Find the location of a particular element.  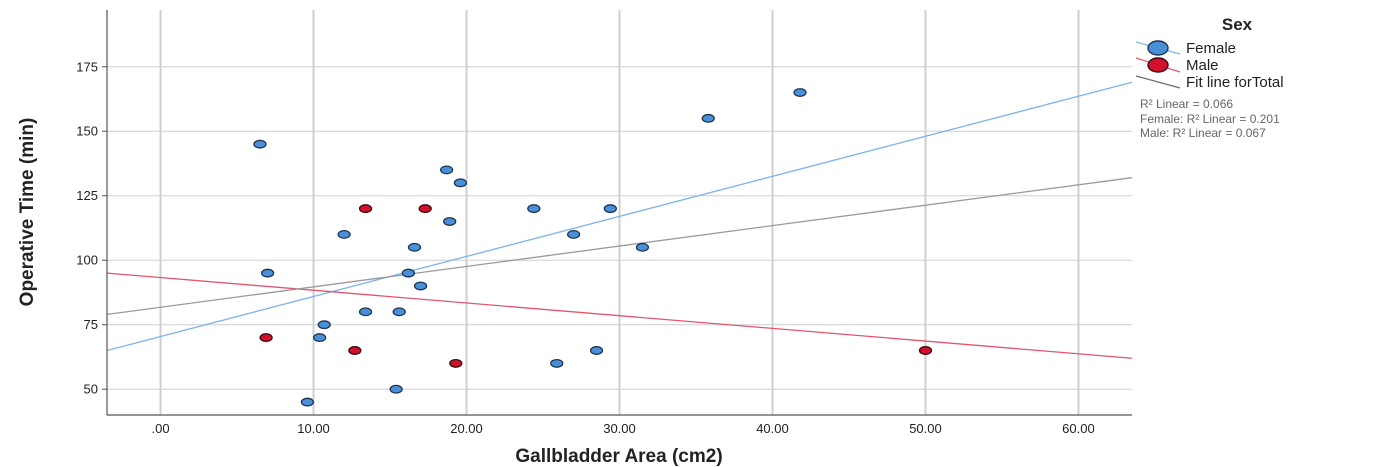

y-tick-label: 75 is located at coordinates (91, 324).